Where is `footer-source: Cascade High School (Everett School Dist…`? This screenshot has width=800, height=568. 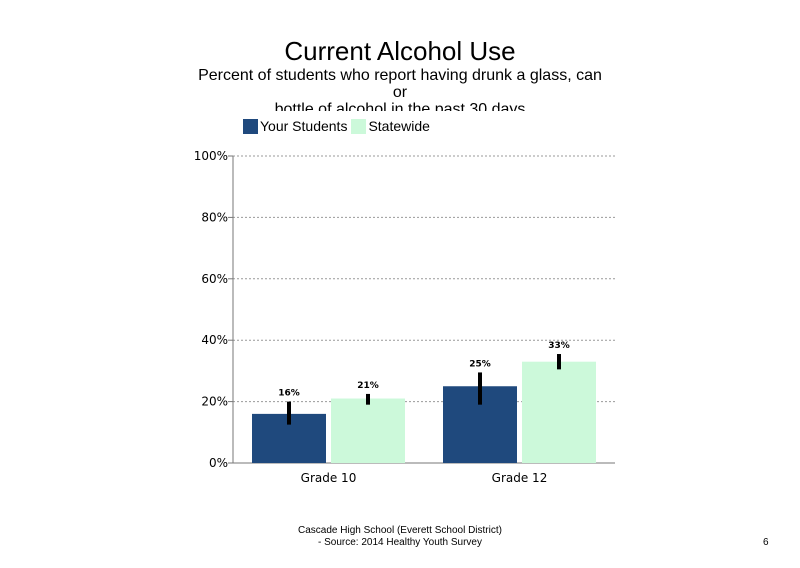
footer-source: Cascade High School (Everett School Dist… is located at coordinates (400, 537).